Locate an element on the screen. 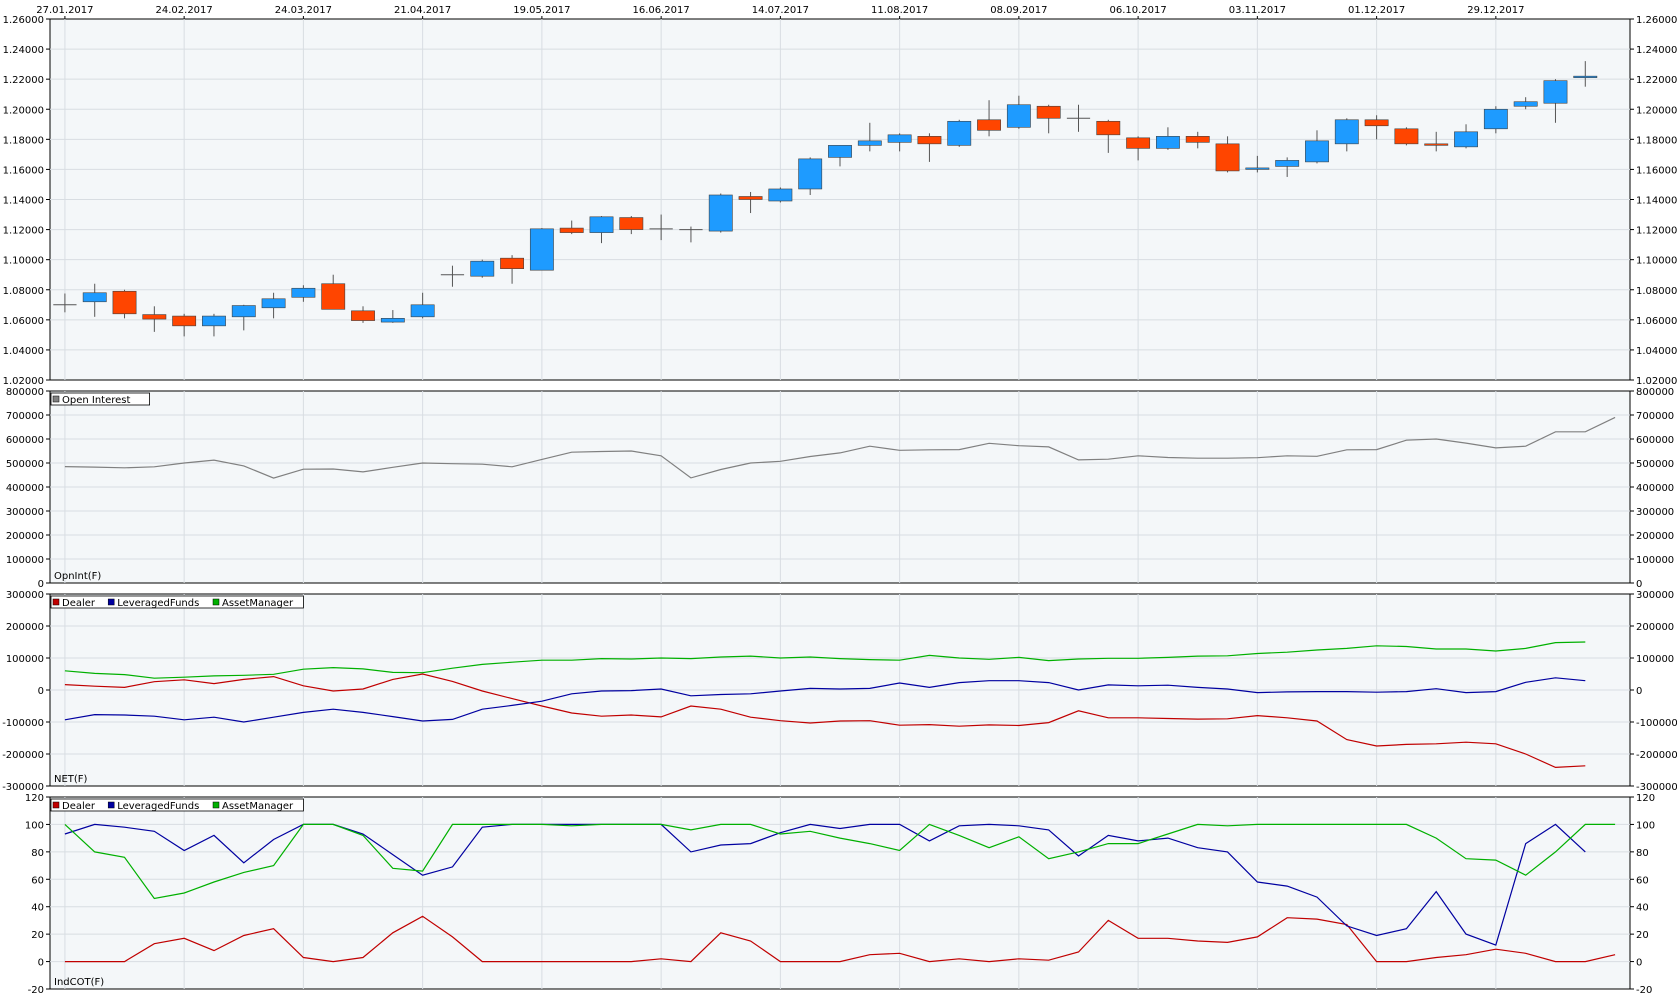 The width and height of the screenshot is (1677, 994). legend-label: Dealer is located at coordinates (79, 806).